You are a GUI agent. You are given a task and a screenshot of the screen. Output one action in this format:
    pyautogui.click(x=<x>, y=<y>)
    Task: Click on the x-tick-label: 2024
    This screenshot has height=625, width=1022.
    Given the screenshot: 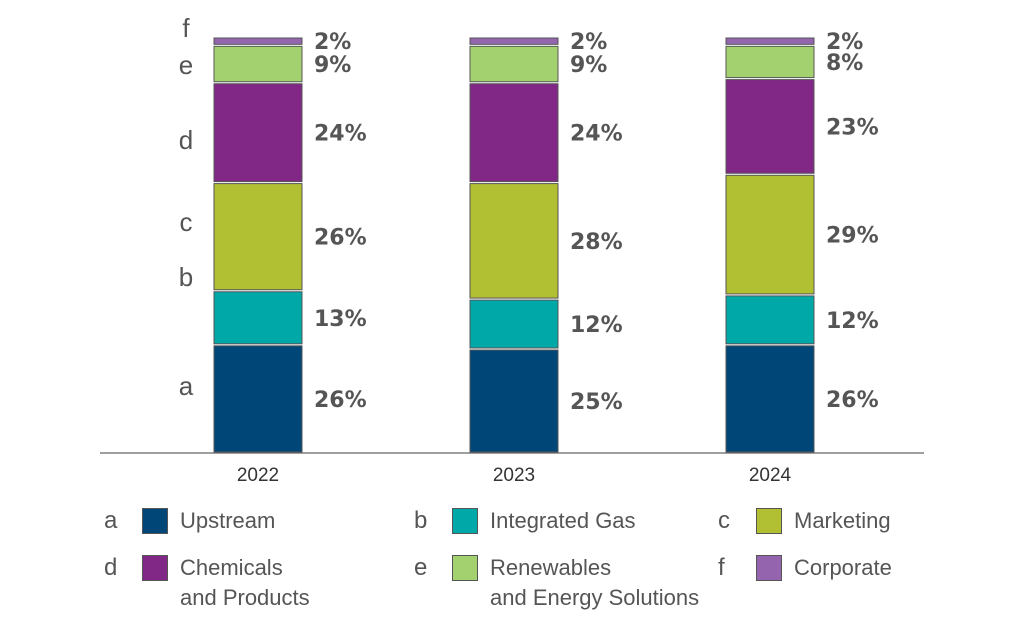 What is the action you would take?
    pyautogui.click(x=770, y=475)
    